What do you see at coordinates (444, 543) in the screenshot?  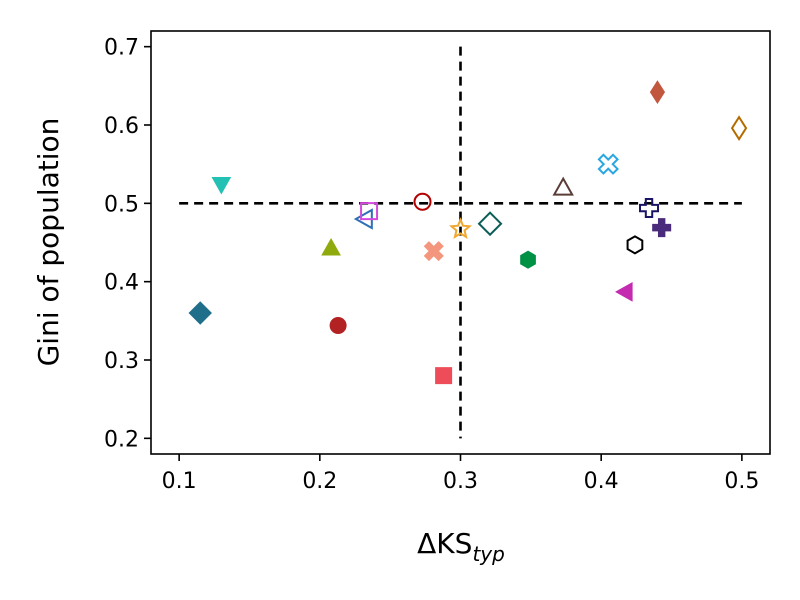 I see `x-axis-label-main: ΔKS` at bounding box center [444, 543].